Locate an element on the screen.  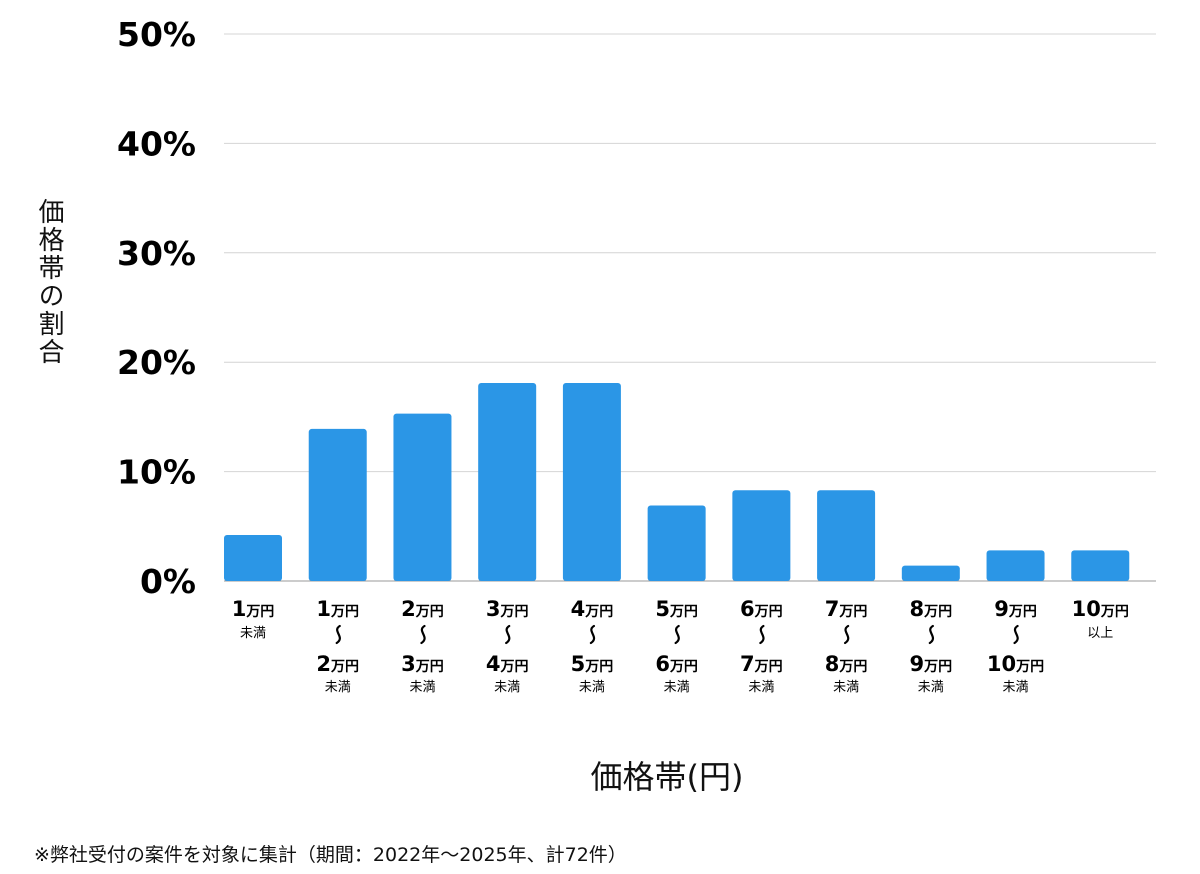
x-tick-sub: 以上 is located at coordinates (1100, 633).